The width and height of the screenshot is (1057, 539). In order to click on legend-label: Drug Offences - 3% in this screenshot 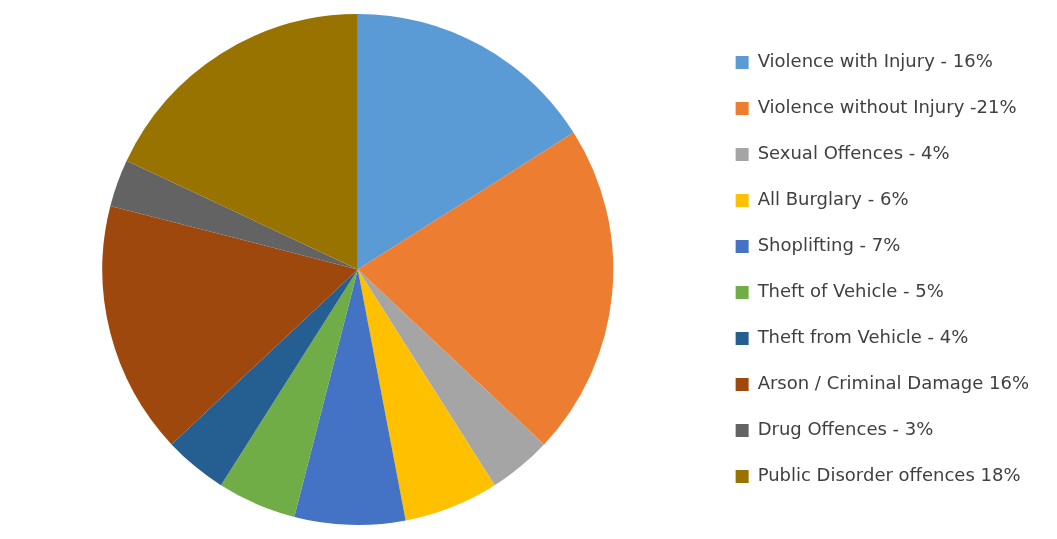, I will do `click(845, 429)`.